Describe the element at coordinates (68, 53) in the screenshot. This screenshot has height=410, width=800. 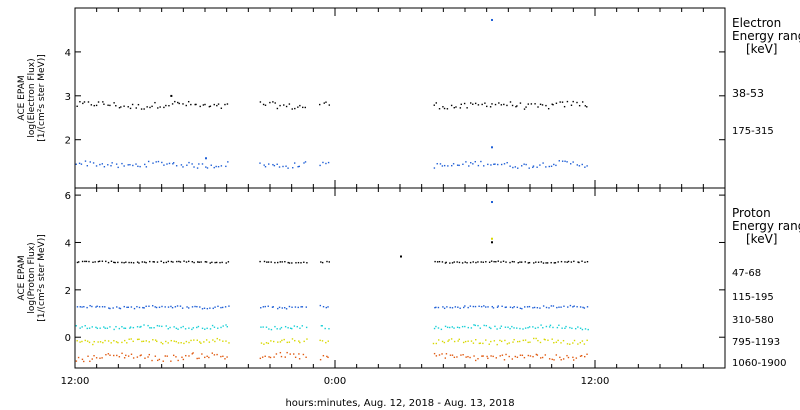
I see `electron-ytick-label: 4` at that location.